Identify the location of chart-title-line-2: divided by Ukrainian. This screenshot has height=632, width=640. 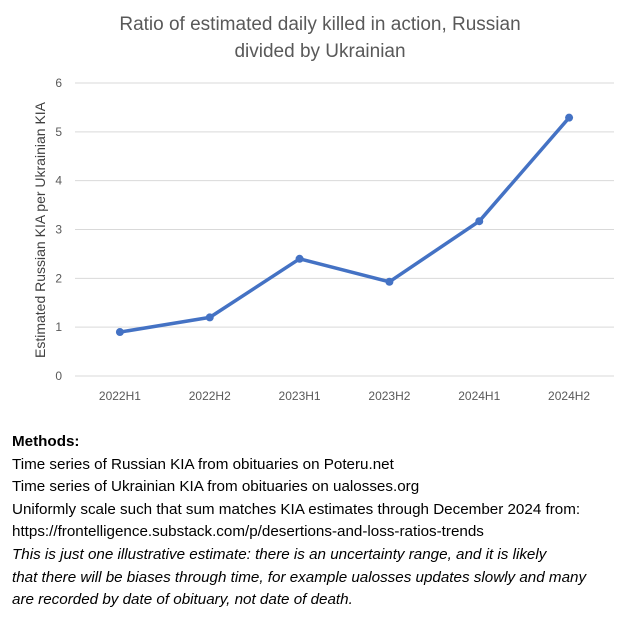
(319, 51).